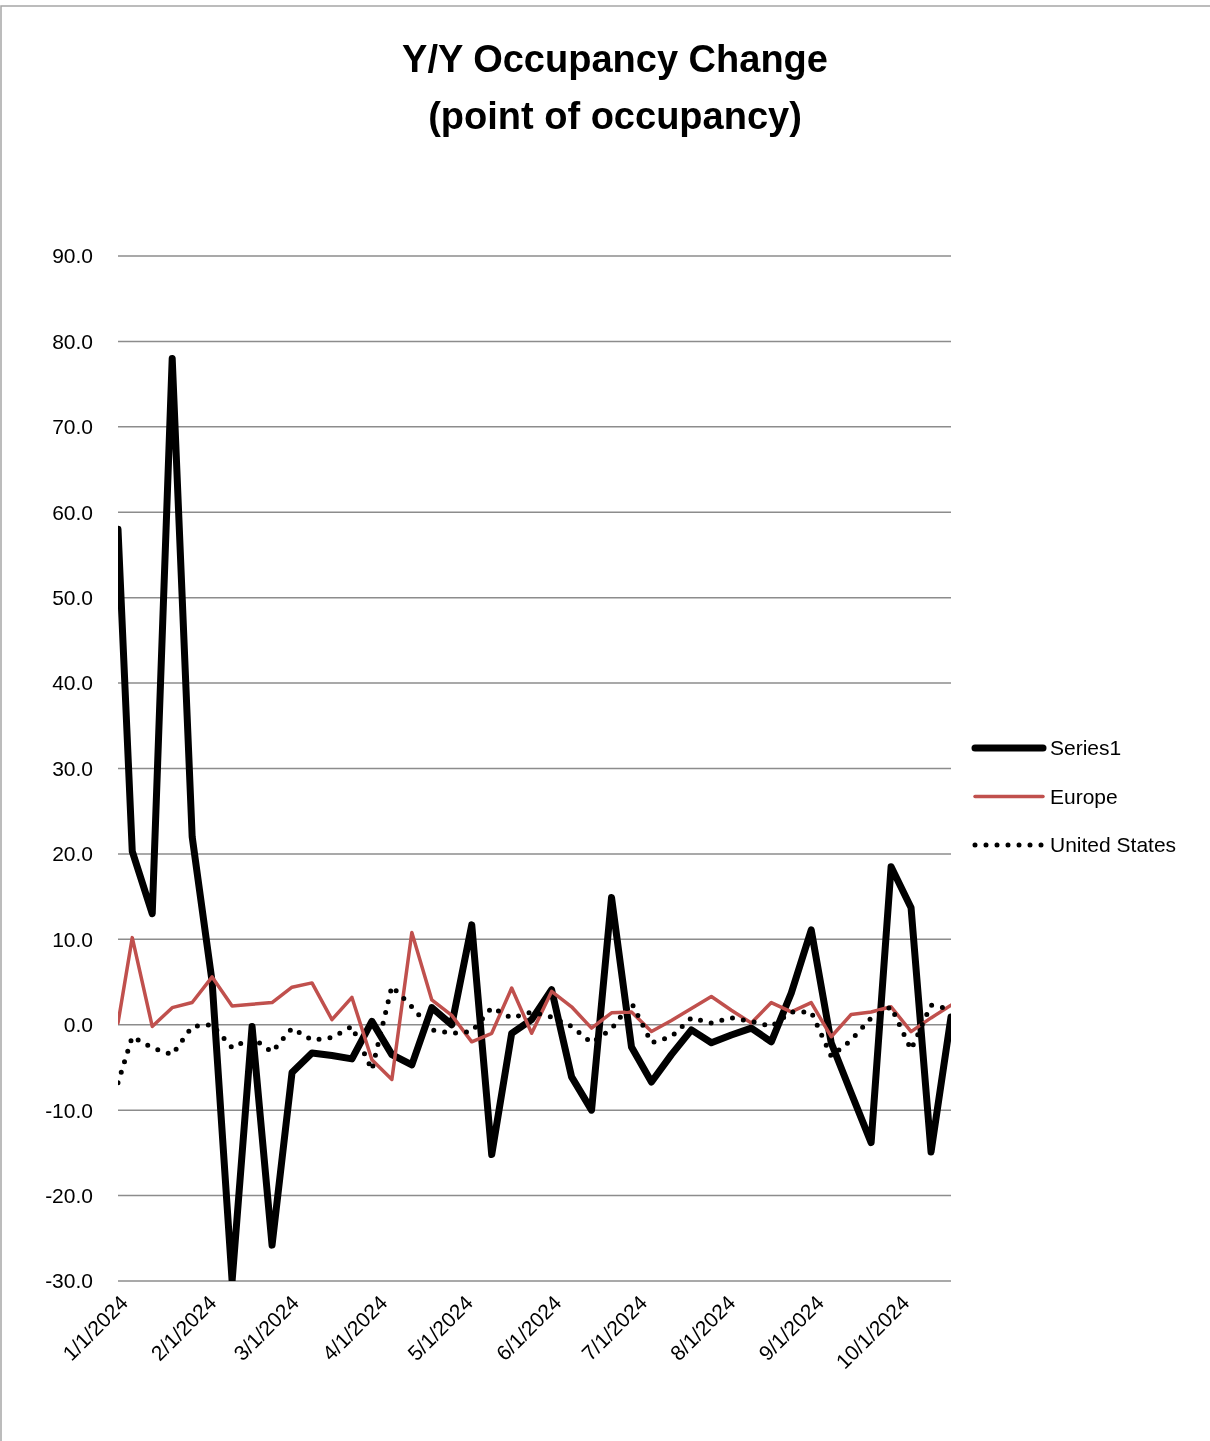 The height and width of the screenshot is (1441, 1210). I want to click on y-tick-label: -10.0, so click(69, 1110).